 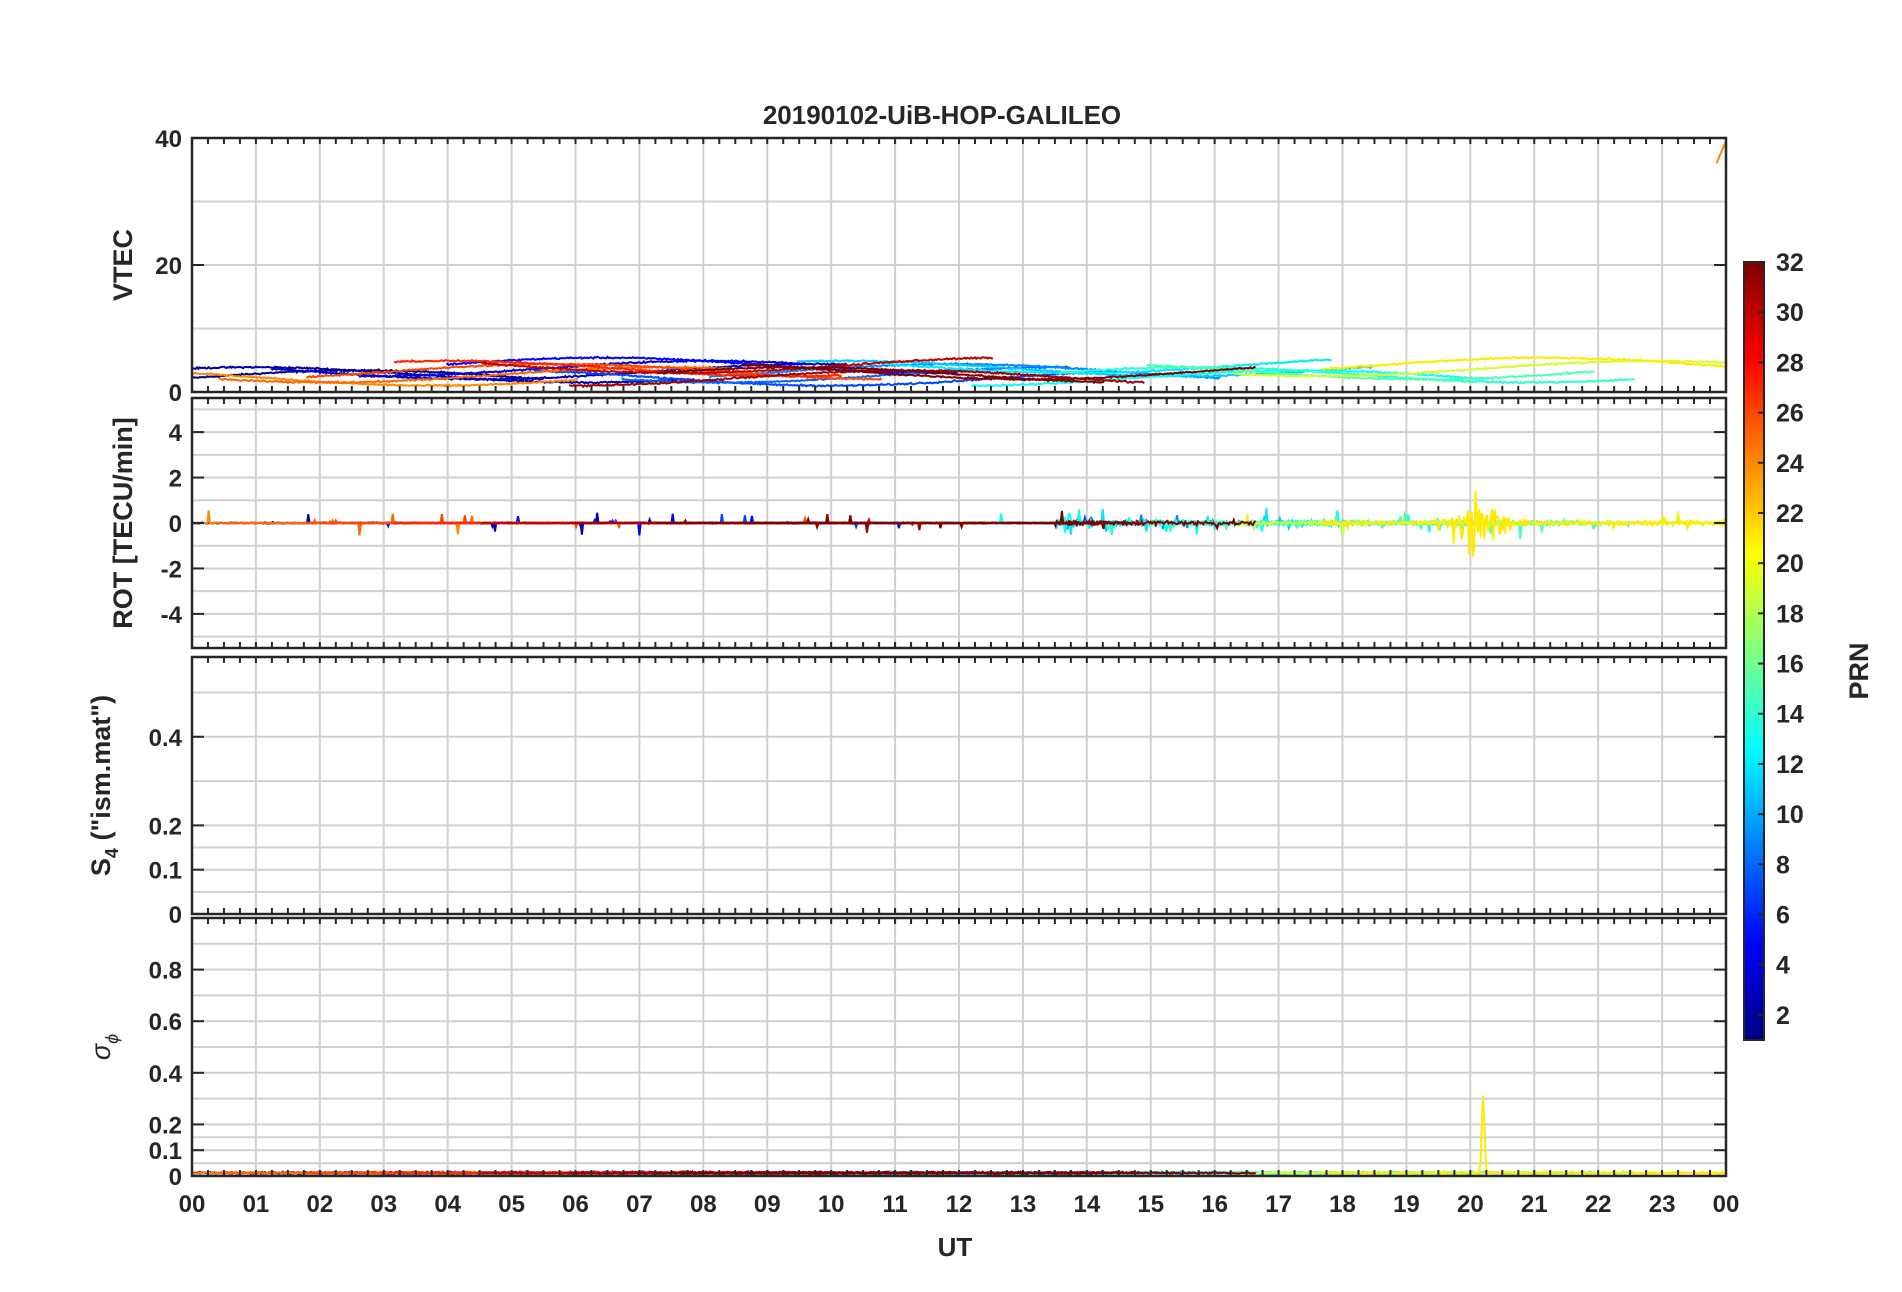 I want to click on colorbar-tick-label: 26, so click(x=1790, y=414).